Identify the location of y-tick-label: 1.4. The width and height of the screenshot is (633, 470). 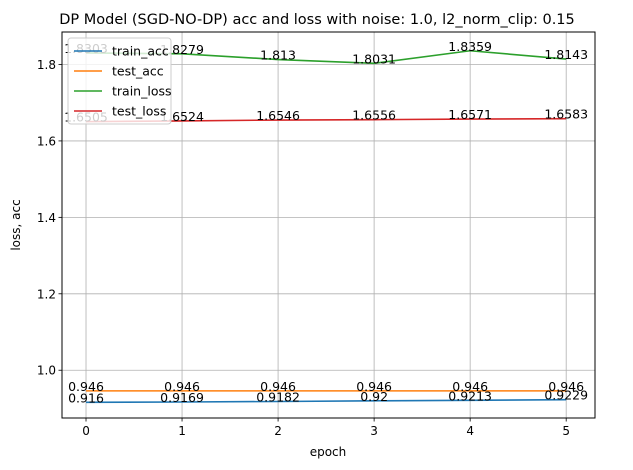
(46, 218).